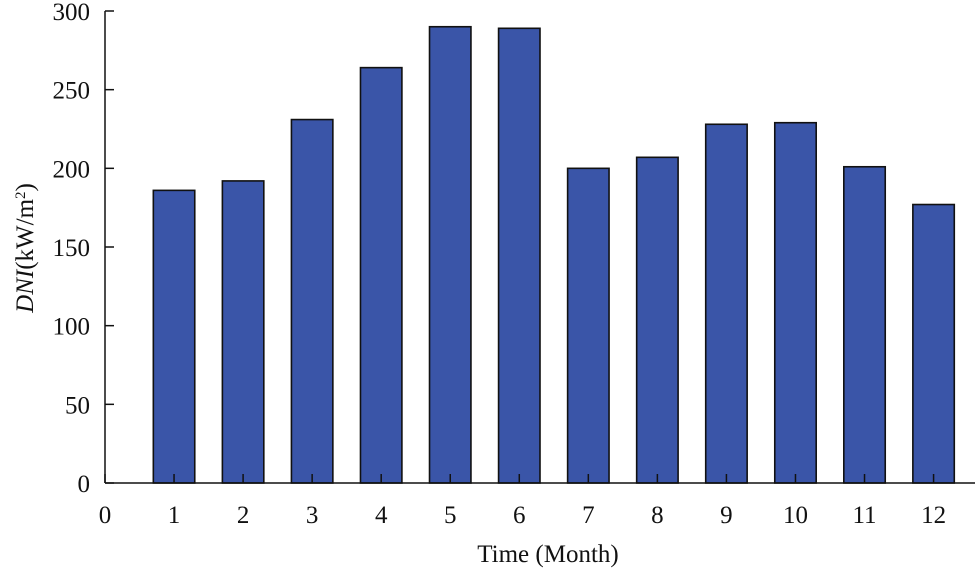  I want to click on x-tick-label: 12, so click(933, 515).